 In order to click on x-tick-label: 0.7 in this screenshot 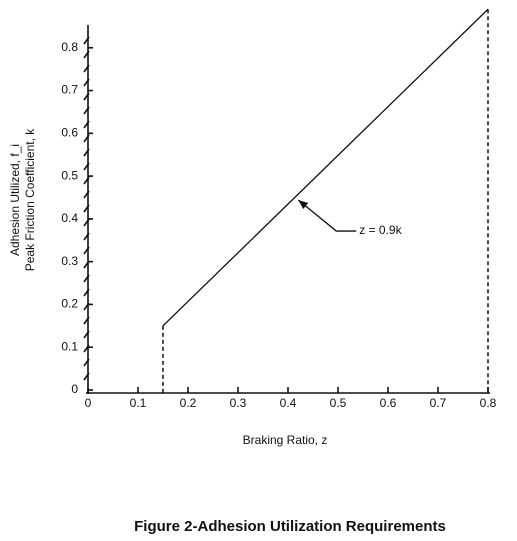, I will do `click(438, 403)`.